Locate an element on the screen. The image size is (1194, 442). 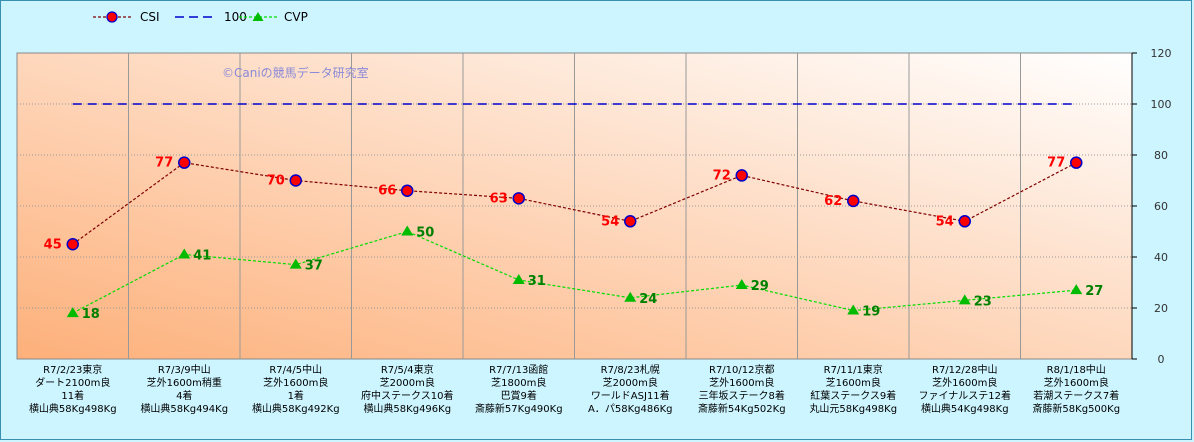
x-tick-label-line: R8/1/18中山 is located at coordinates (1076, 369).